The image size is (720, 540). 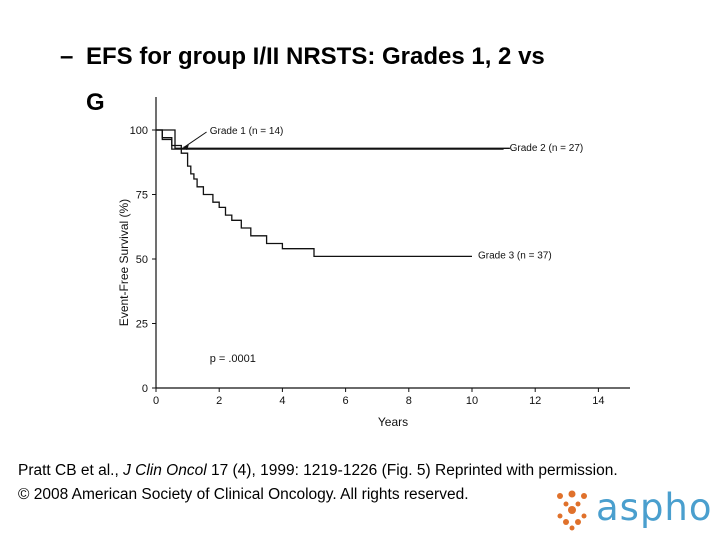 What do you see at coordinates (315, 56) in the screenshot?
I see `title-line-1-text: EFS for group I/II NRSTS: Grades 1, 2 vs` at bounding box center [315, 56].